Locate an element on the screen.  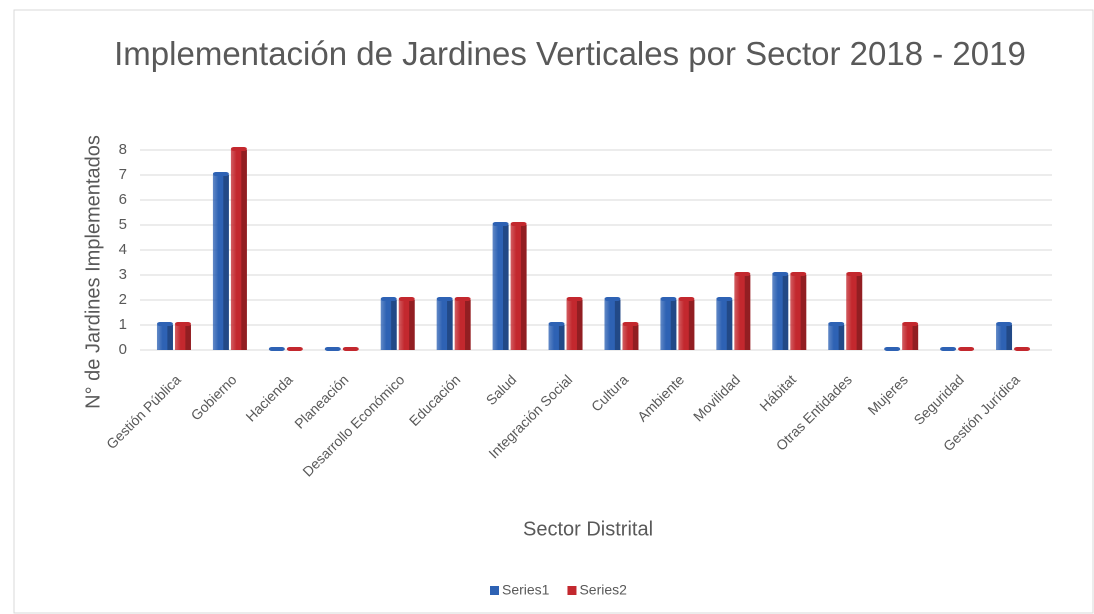
y-tick-label: 6 is located at coordinates (123, 199).